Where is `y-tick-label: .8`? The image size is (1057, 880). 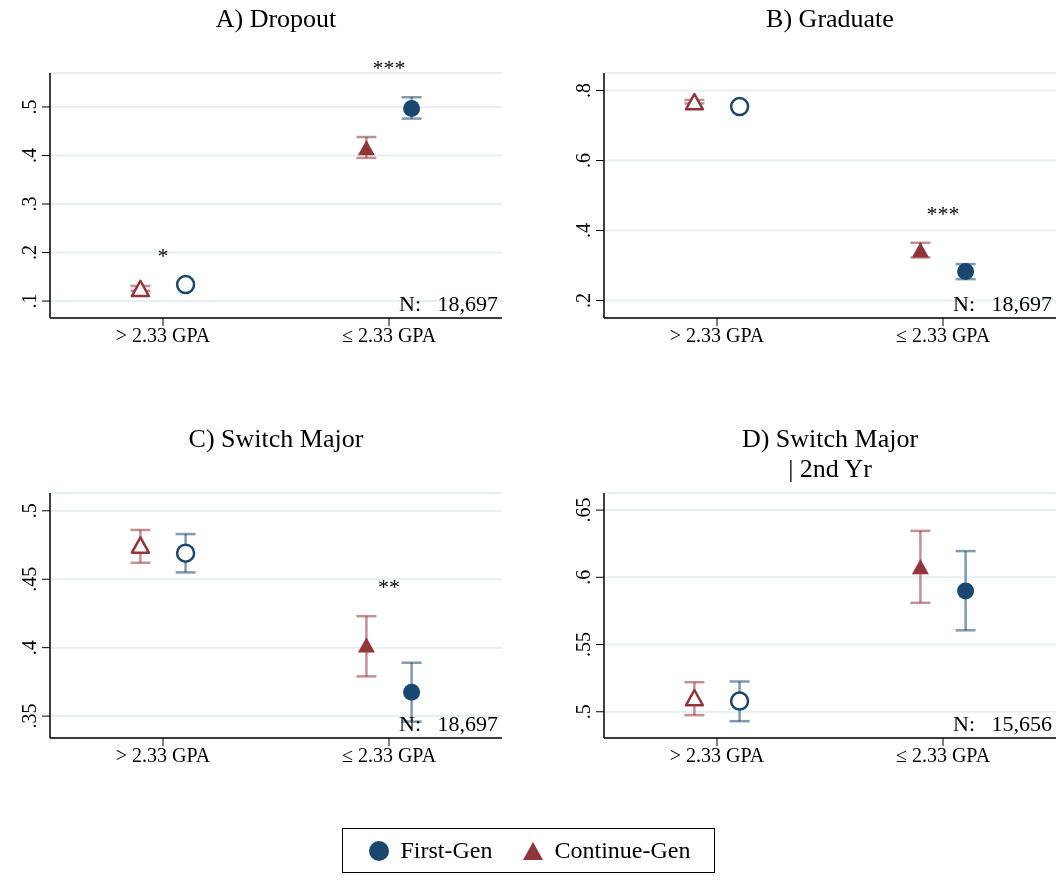 y-tick-label: .8 is located at coordinates (583, 90).